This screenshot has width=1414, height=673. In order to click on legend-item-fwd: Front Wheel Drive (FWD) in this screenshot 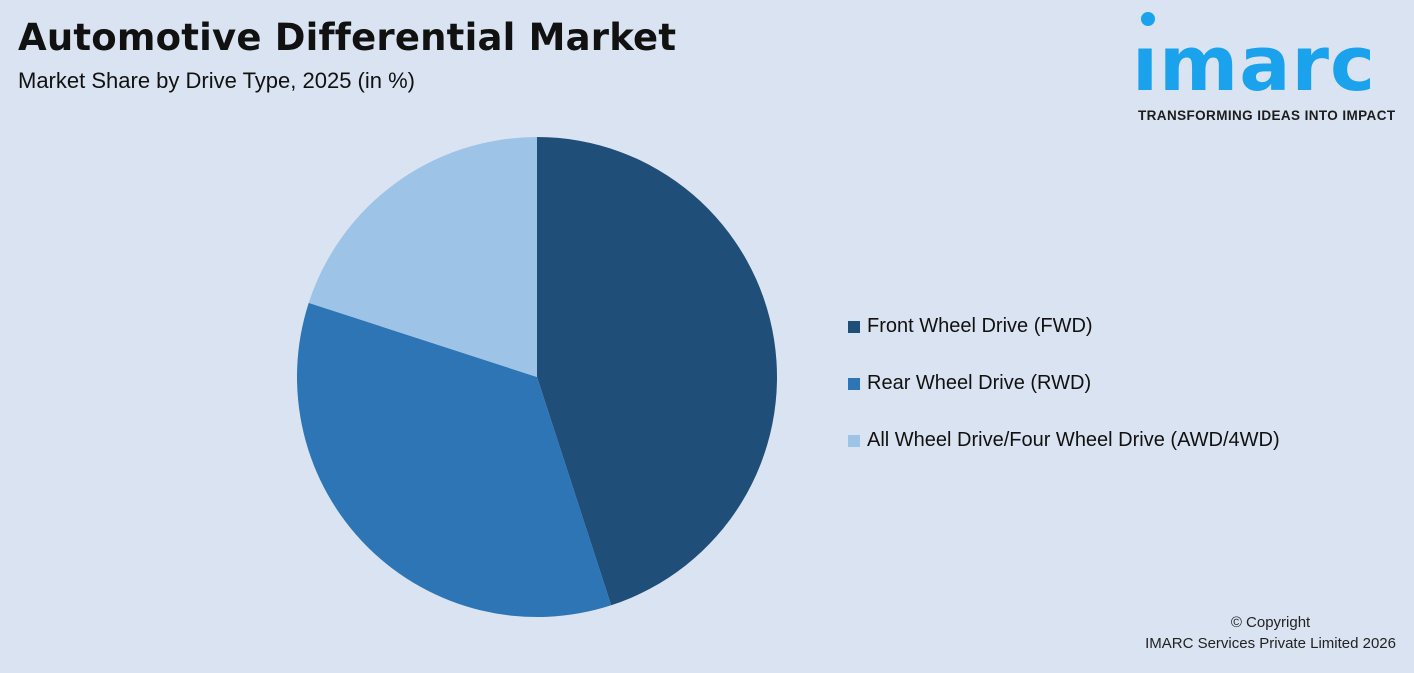, I will do `click(1064, 326)`.